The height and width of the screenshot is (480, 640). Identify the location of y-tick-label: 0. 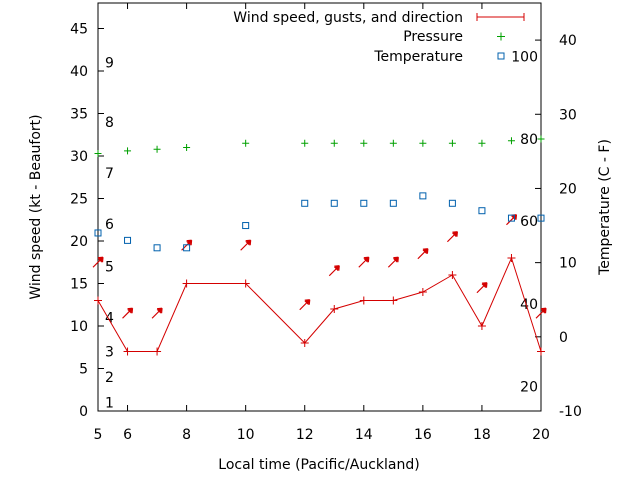
(83, 412).